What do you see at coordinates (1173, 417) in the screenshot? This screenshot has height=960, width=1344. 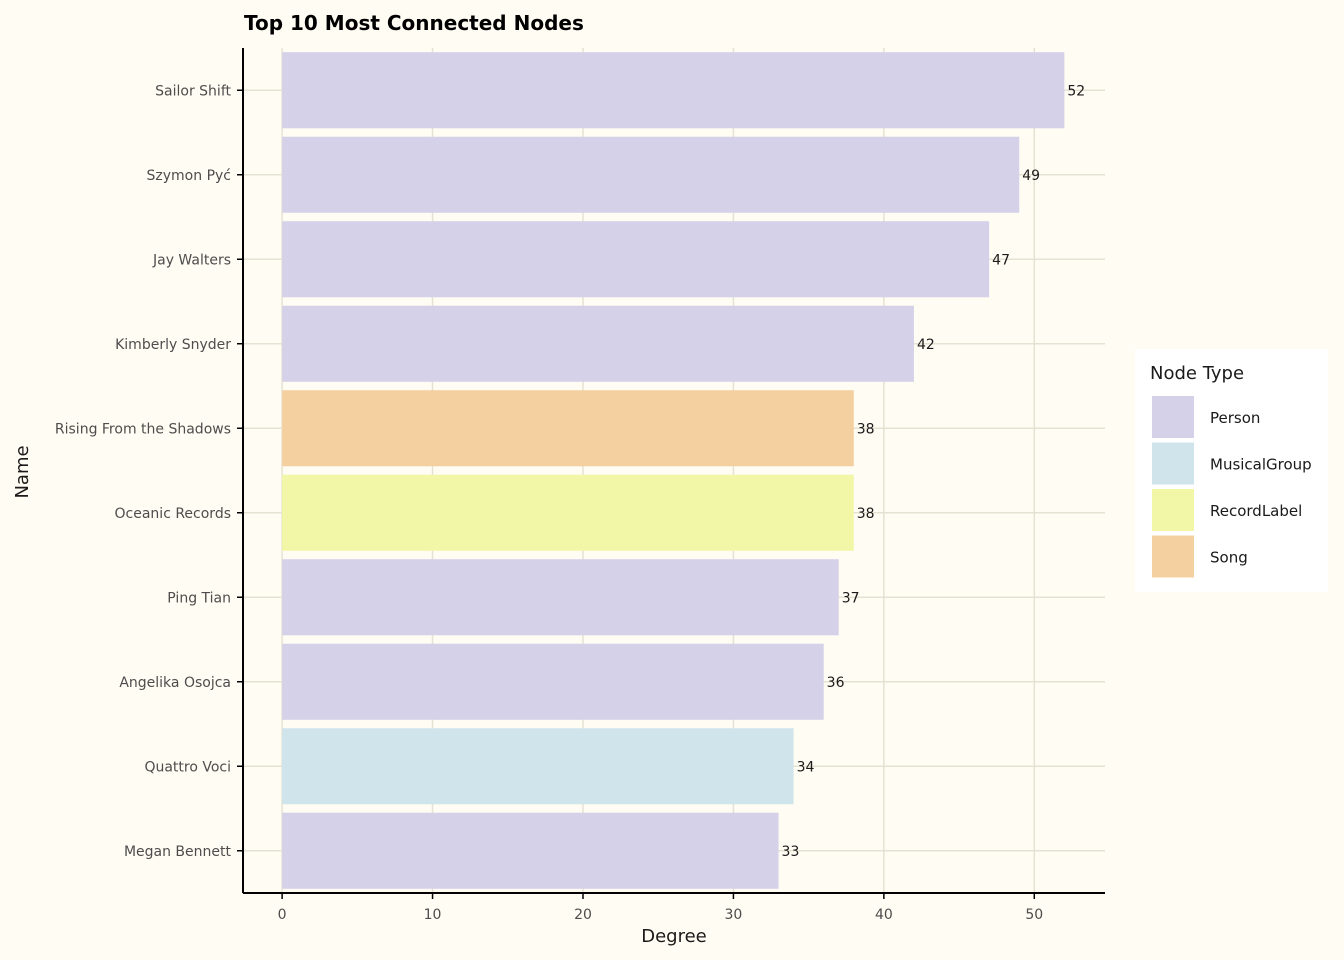 I see `legend-swatch-person` at bounding box center [1173, 417].